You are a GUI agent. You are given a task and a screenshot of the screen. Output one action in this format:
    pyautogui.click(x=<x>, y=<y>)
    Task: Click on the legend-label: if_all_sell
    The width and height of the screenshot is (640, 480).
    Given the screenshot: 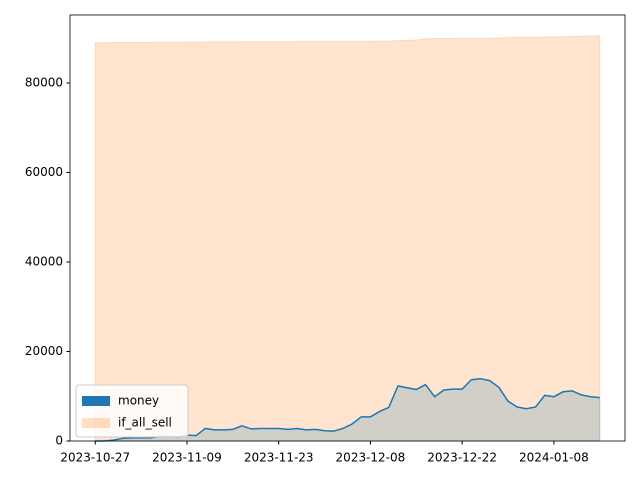 What is the action you would take?
    pyautogui.click(x=145, y=423)
    